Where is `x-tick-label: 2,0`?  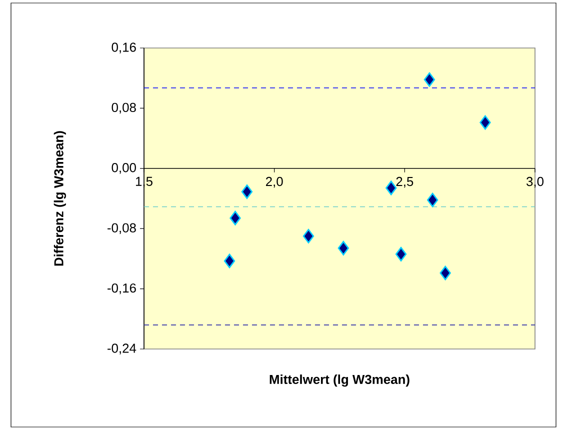
x-tick-label: 2,0 is located at coordinates (274, 182).